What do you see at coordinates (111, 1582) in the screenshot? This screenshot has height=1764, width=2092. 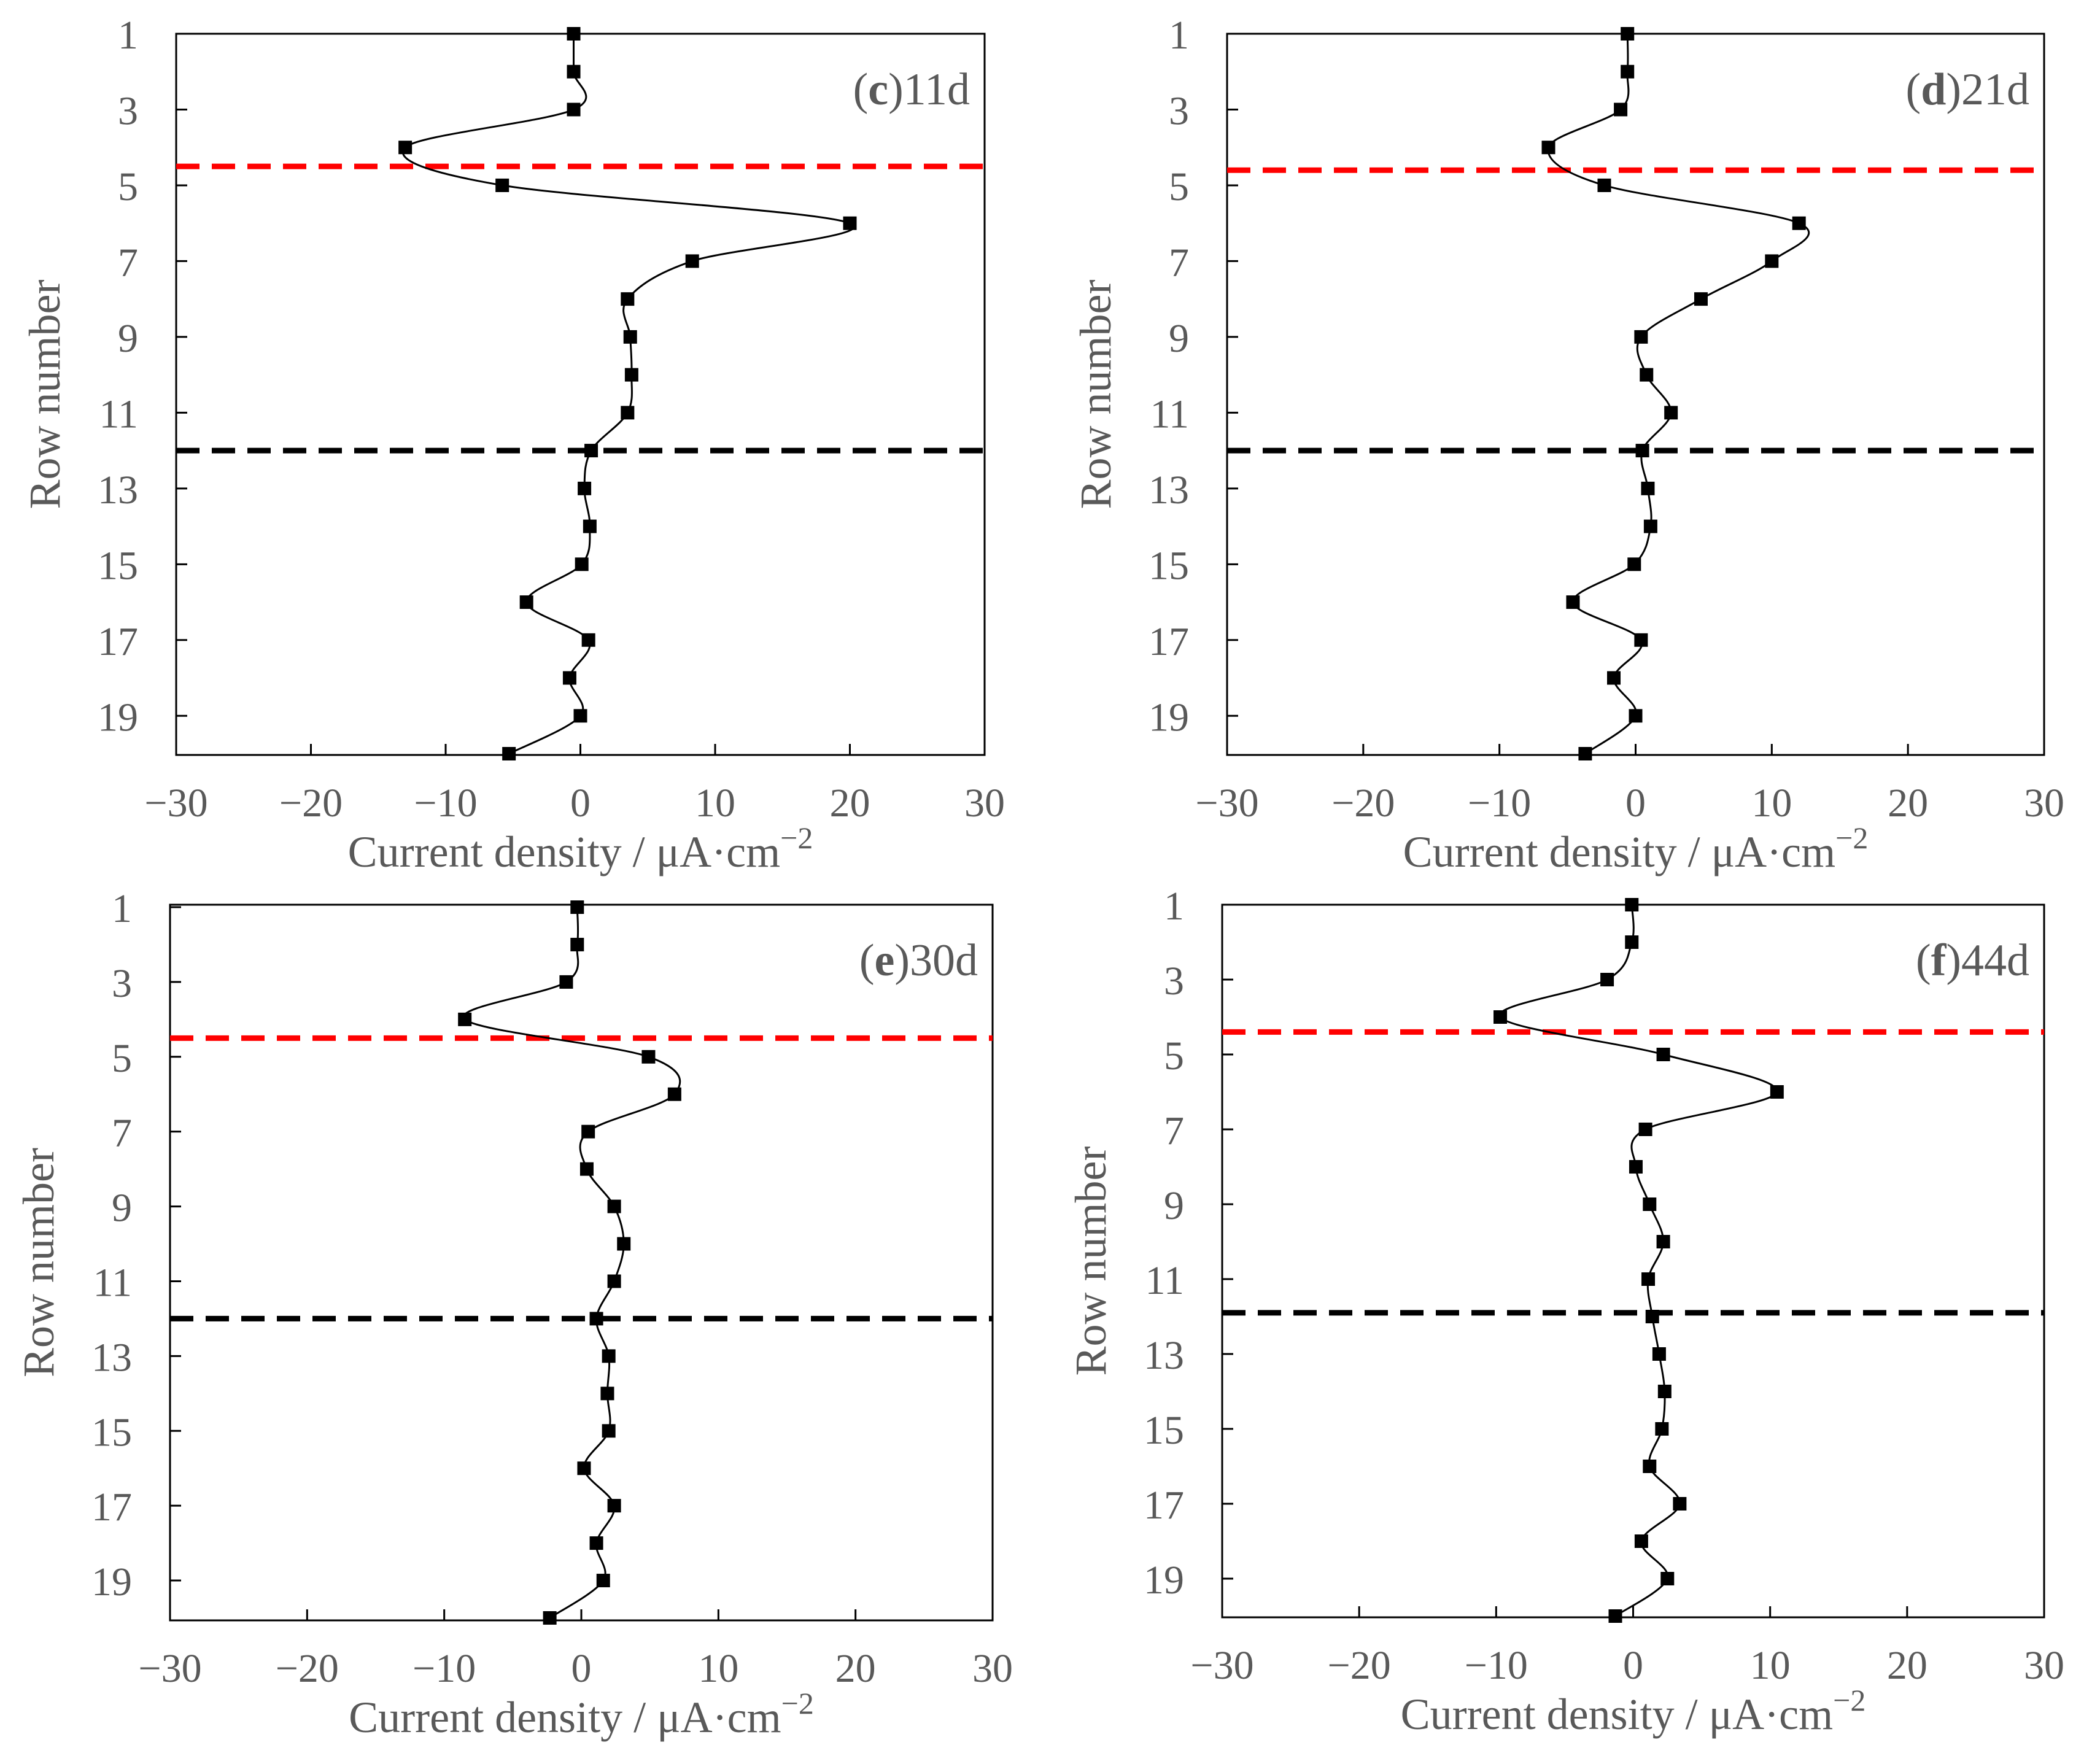 I see `y-tick-label: 19` at bounding box center [111, 1582].